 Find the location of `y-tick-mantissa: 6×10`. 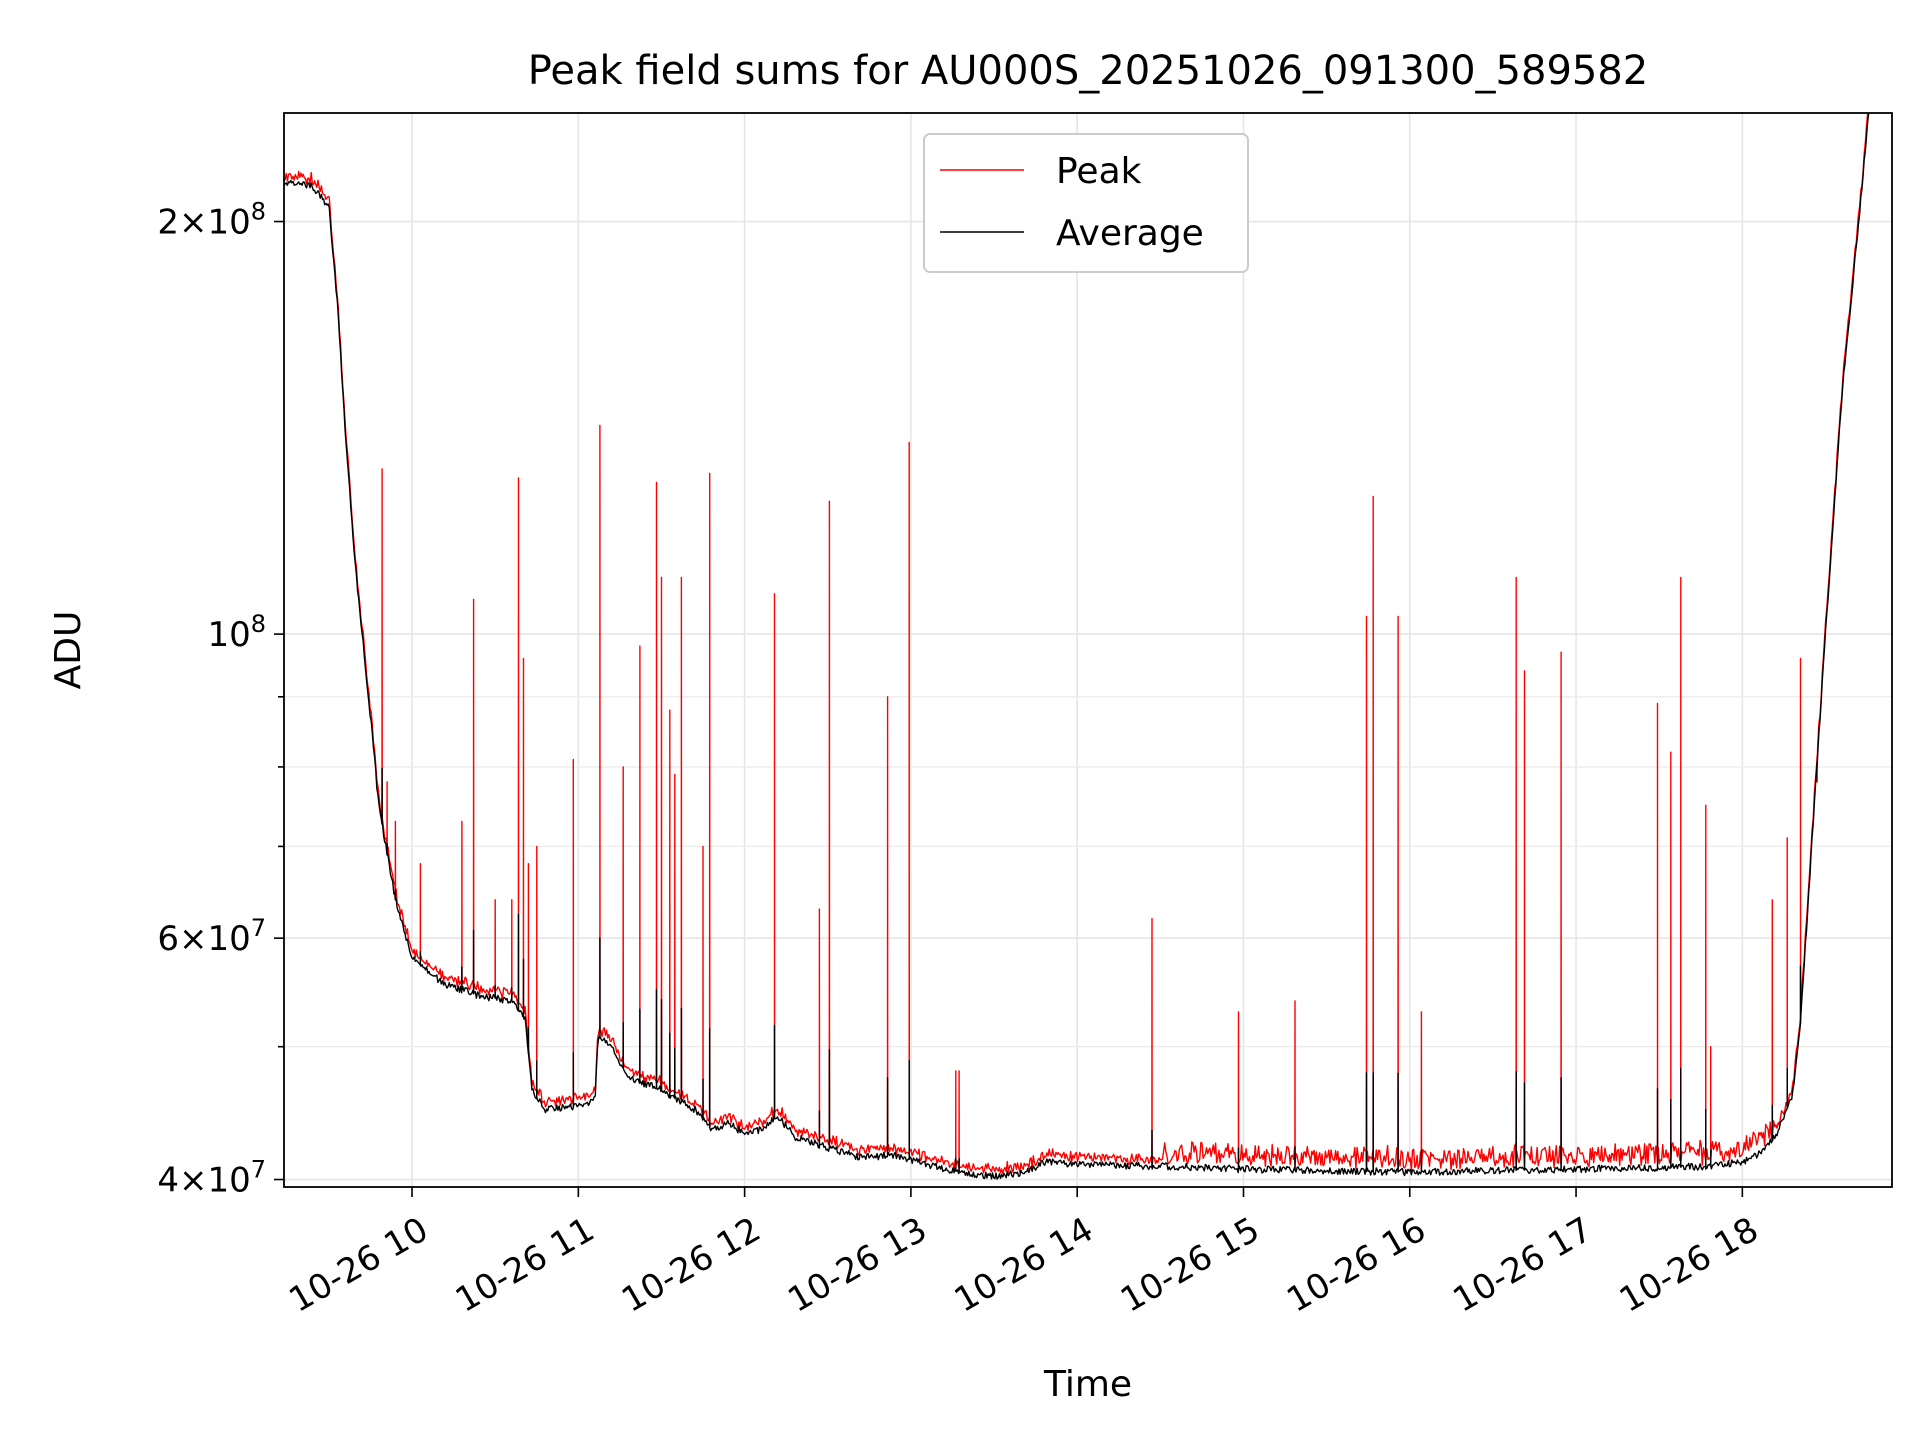

y-tick-mantissa: 6×10 is located at coordinates (203, 939).